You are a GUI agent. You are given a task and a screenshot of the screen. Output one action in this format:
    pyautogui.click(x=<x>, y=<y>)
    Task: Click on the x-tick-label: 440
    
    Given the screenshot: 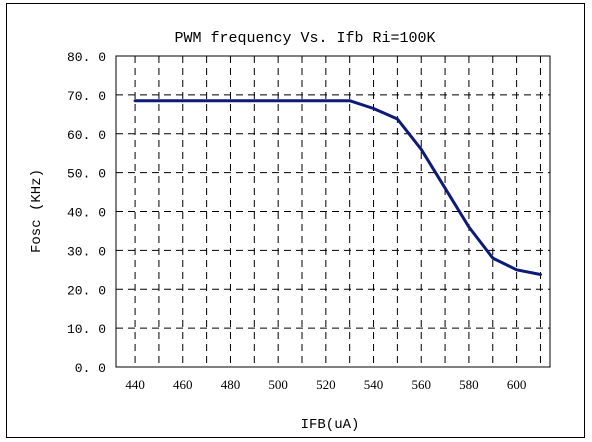 What is the action you would take?
    pyautogui.click(x=135, y=384)
    